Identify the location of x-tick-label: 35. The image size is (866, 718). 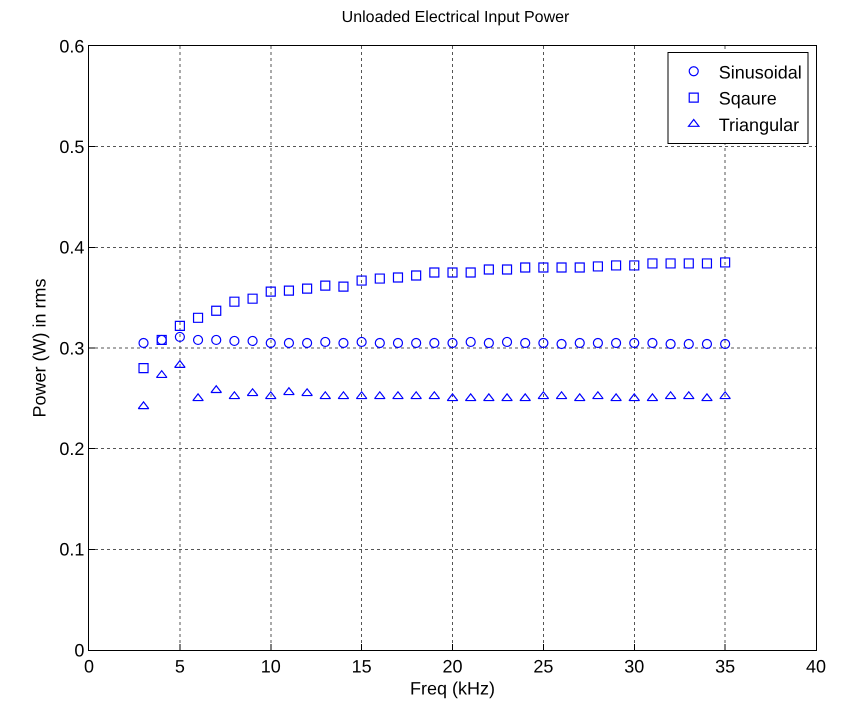
(725, 666).